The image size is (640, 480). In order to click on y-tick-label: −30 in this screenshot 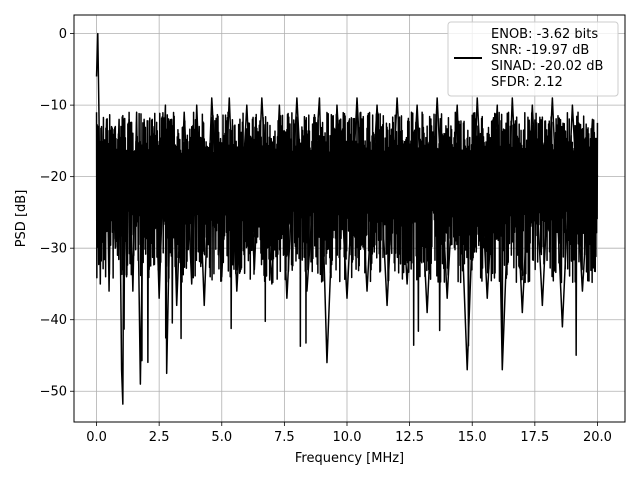, I will do `click(53, 249)`.